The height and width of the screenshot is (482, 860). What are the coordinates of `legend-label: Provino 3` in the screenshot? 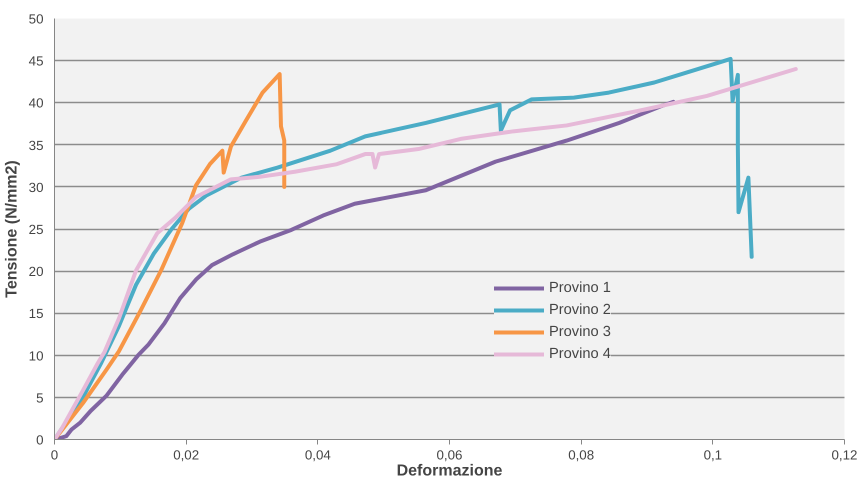 It's located at (580, 332).